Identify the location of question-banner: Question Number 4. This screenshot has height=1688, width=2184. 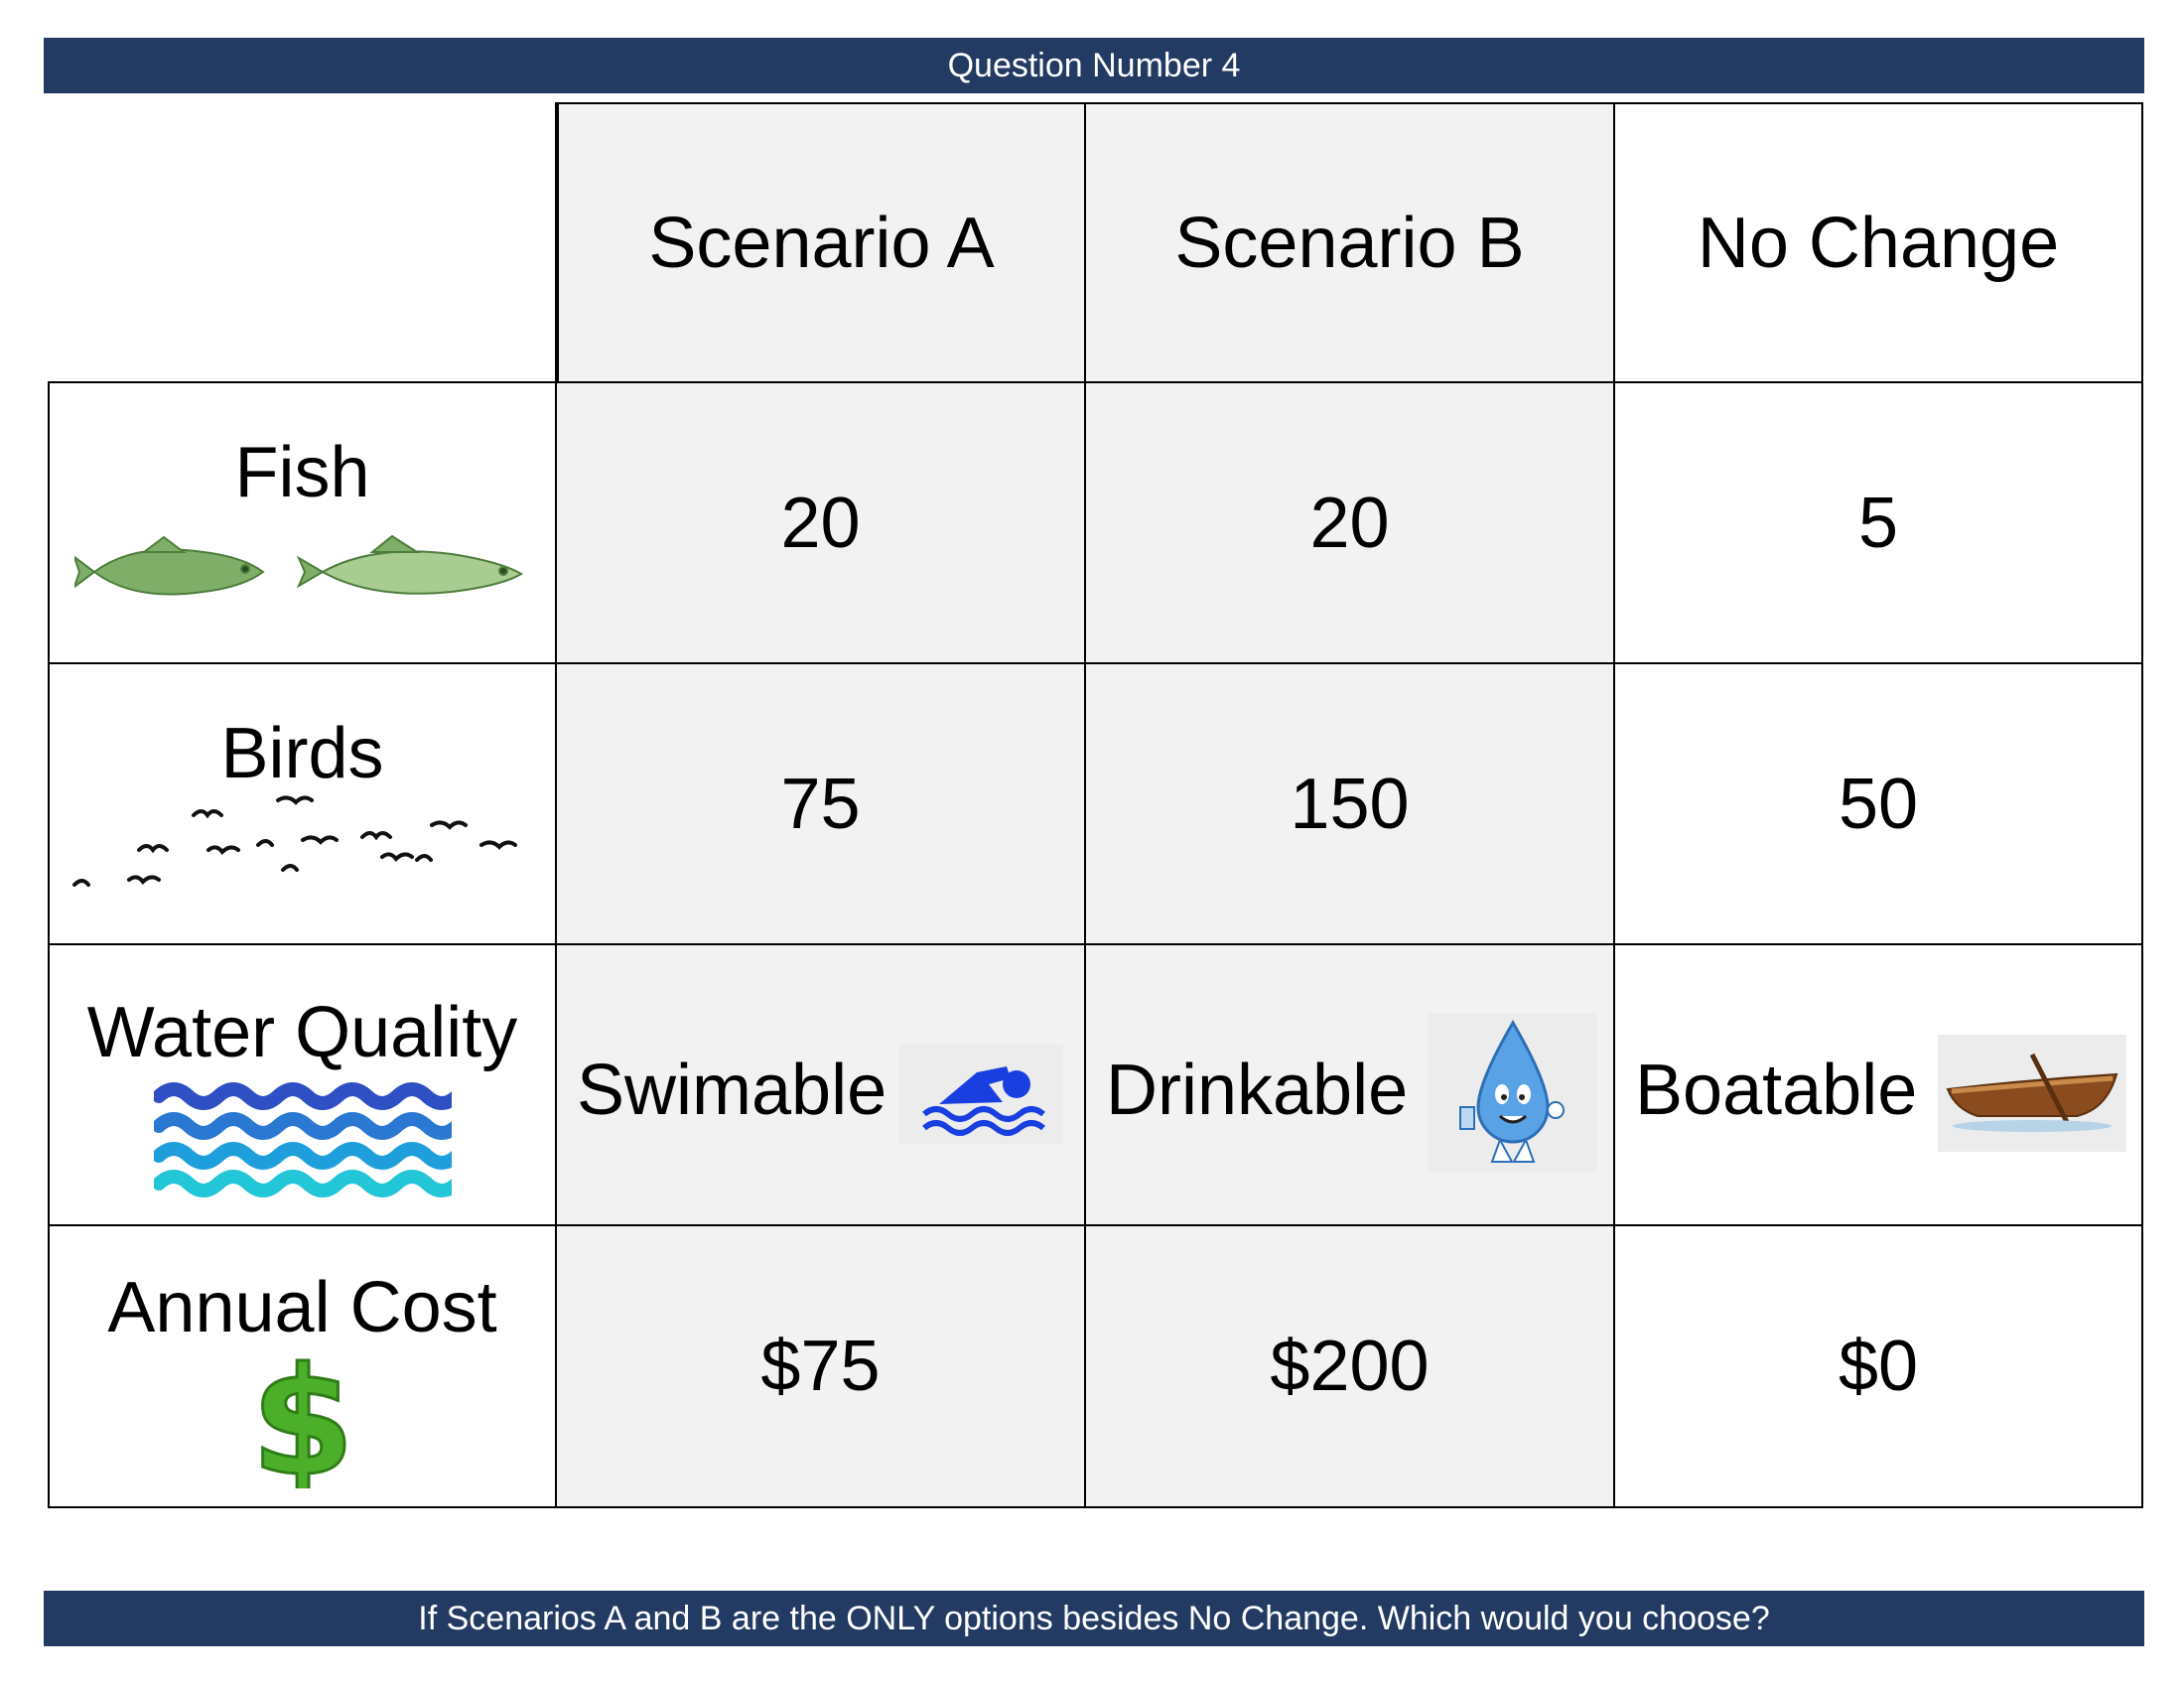
(1094, 65).